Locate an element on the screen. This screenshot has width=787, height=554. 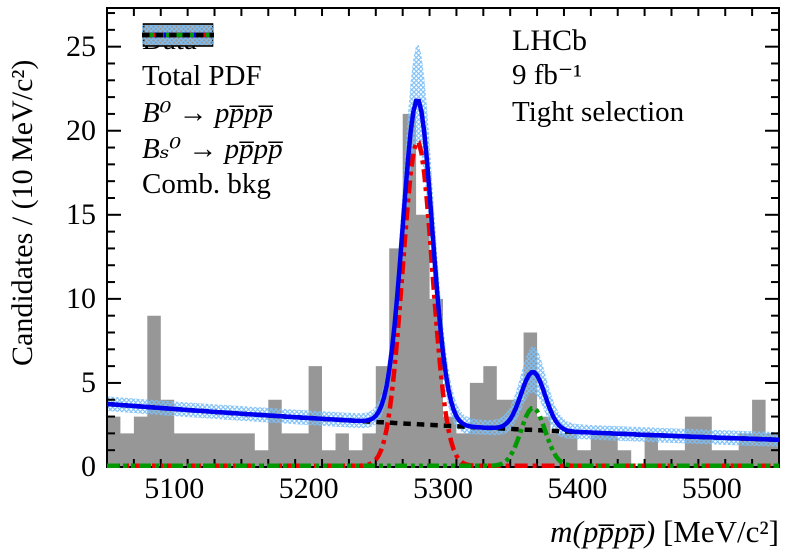
legend-item-b0-signal: B⁰ → pp̅pp̅ is located at coordinates (212, 81).